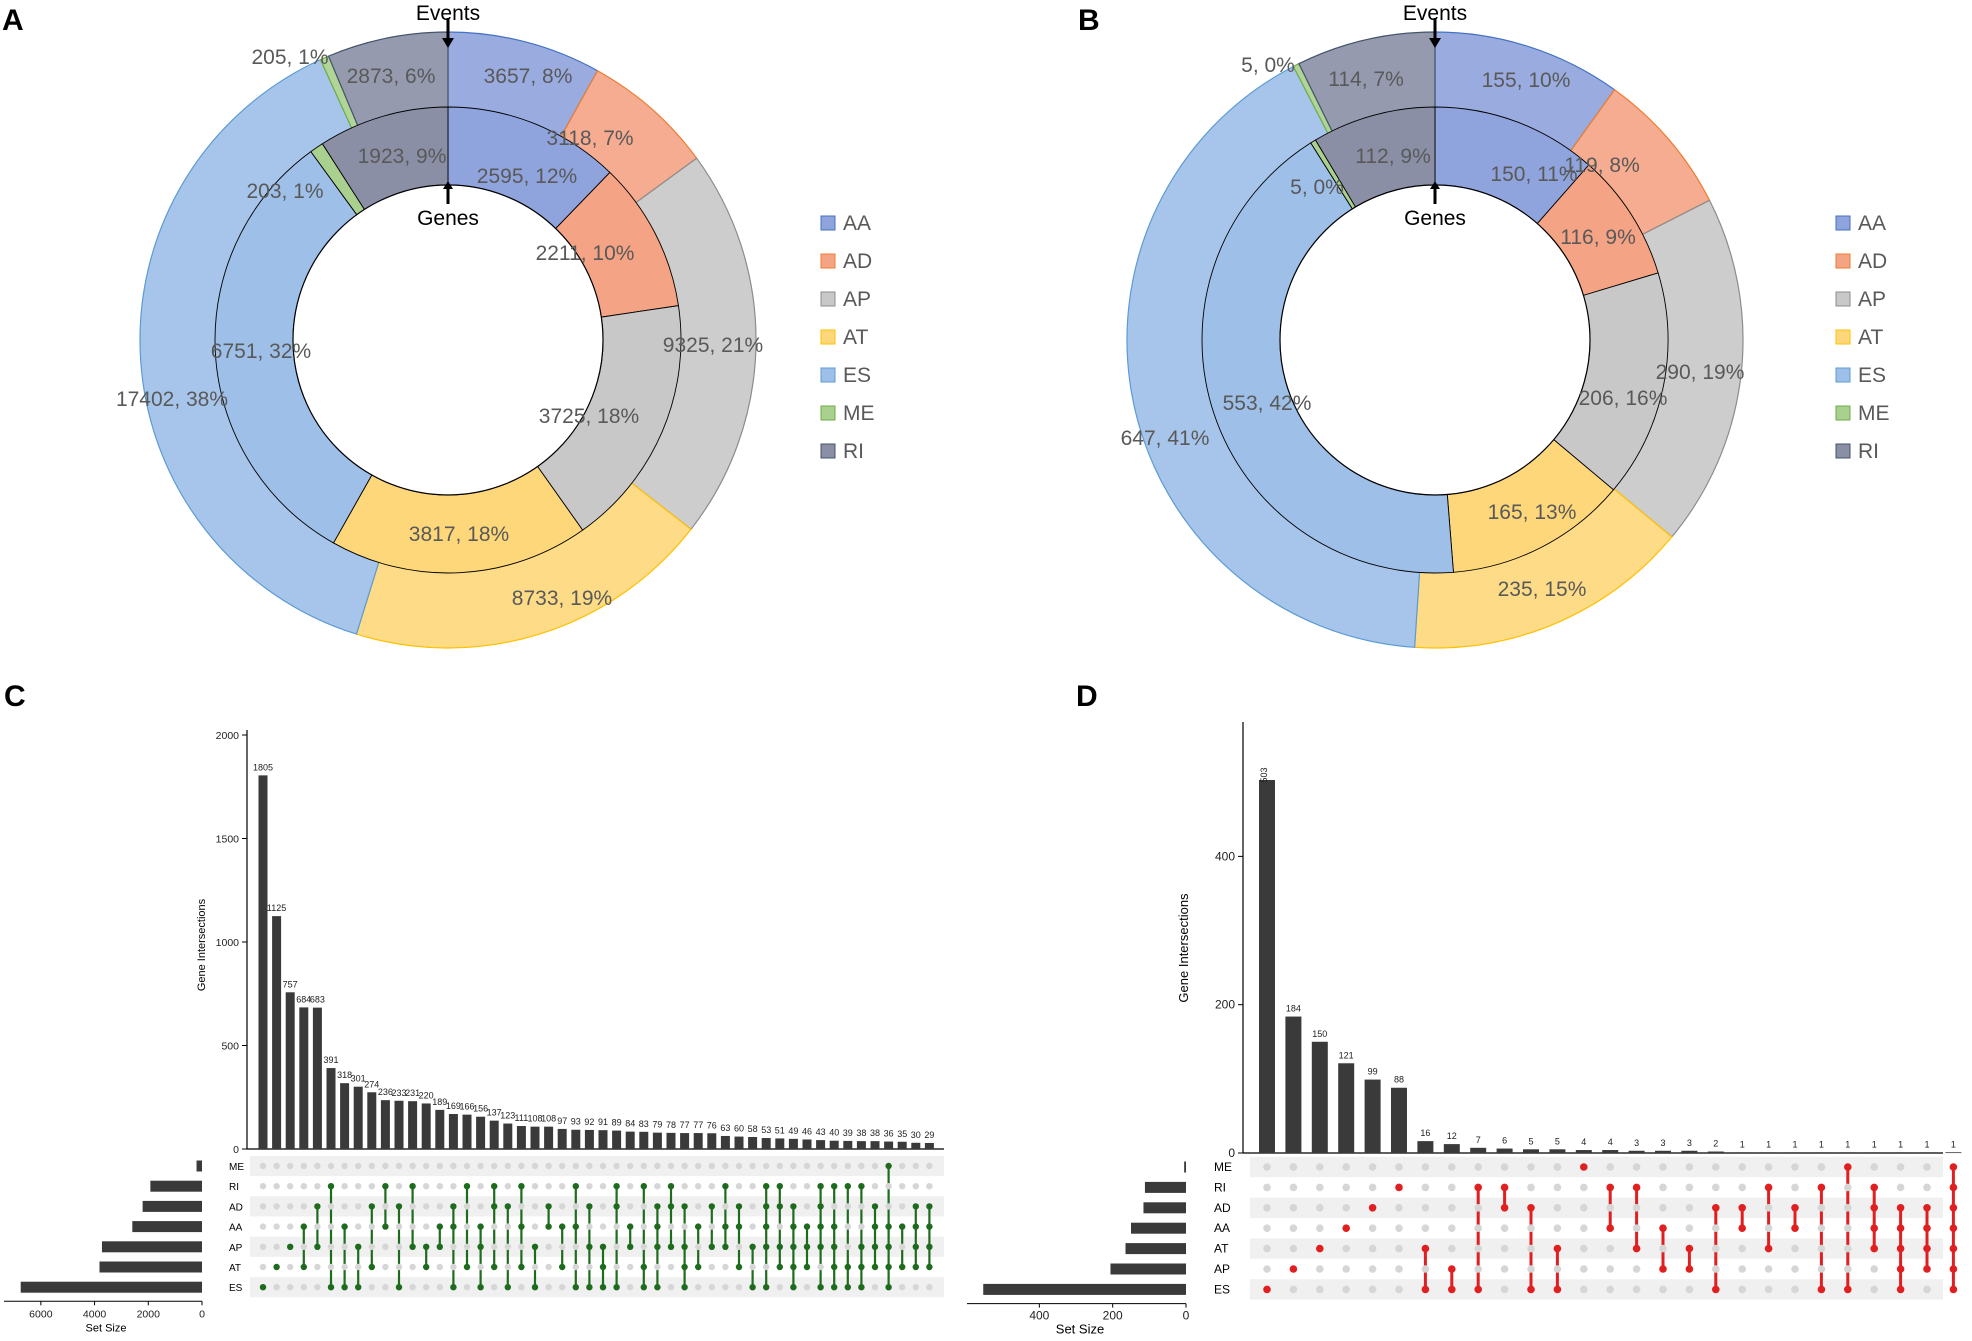 Image resolution: width=1972 pixels, height=1341 pixels. I want to click on d-set-size-tick-label: 0, so click(1186, 1316).